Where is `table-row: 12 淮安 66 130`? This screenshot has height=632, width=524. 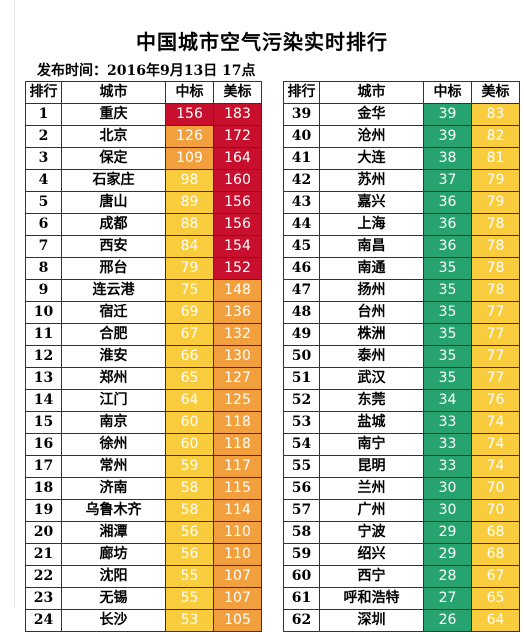
table-row: 12 淮安 66 130 is located at coordinates (143, 356).